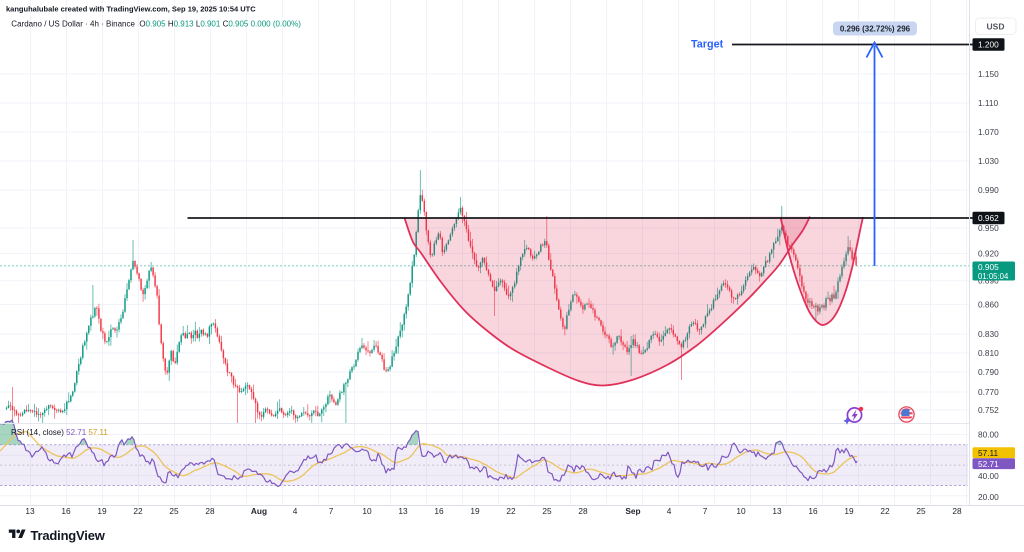  What do you see at coordinates (988, 435) in the screenshot?
I see `svg-text: 80.00` at bounding box center [988, 435].